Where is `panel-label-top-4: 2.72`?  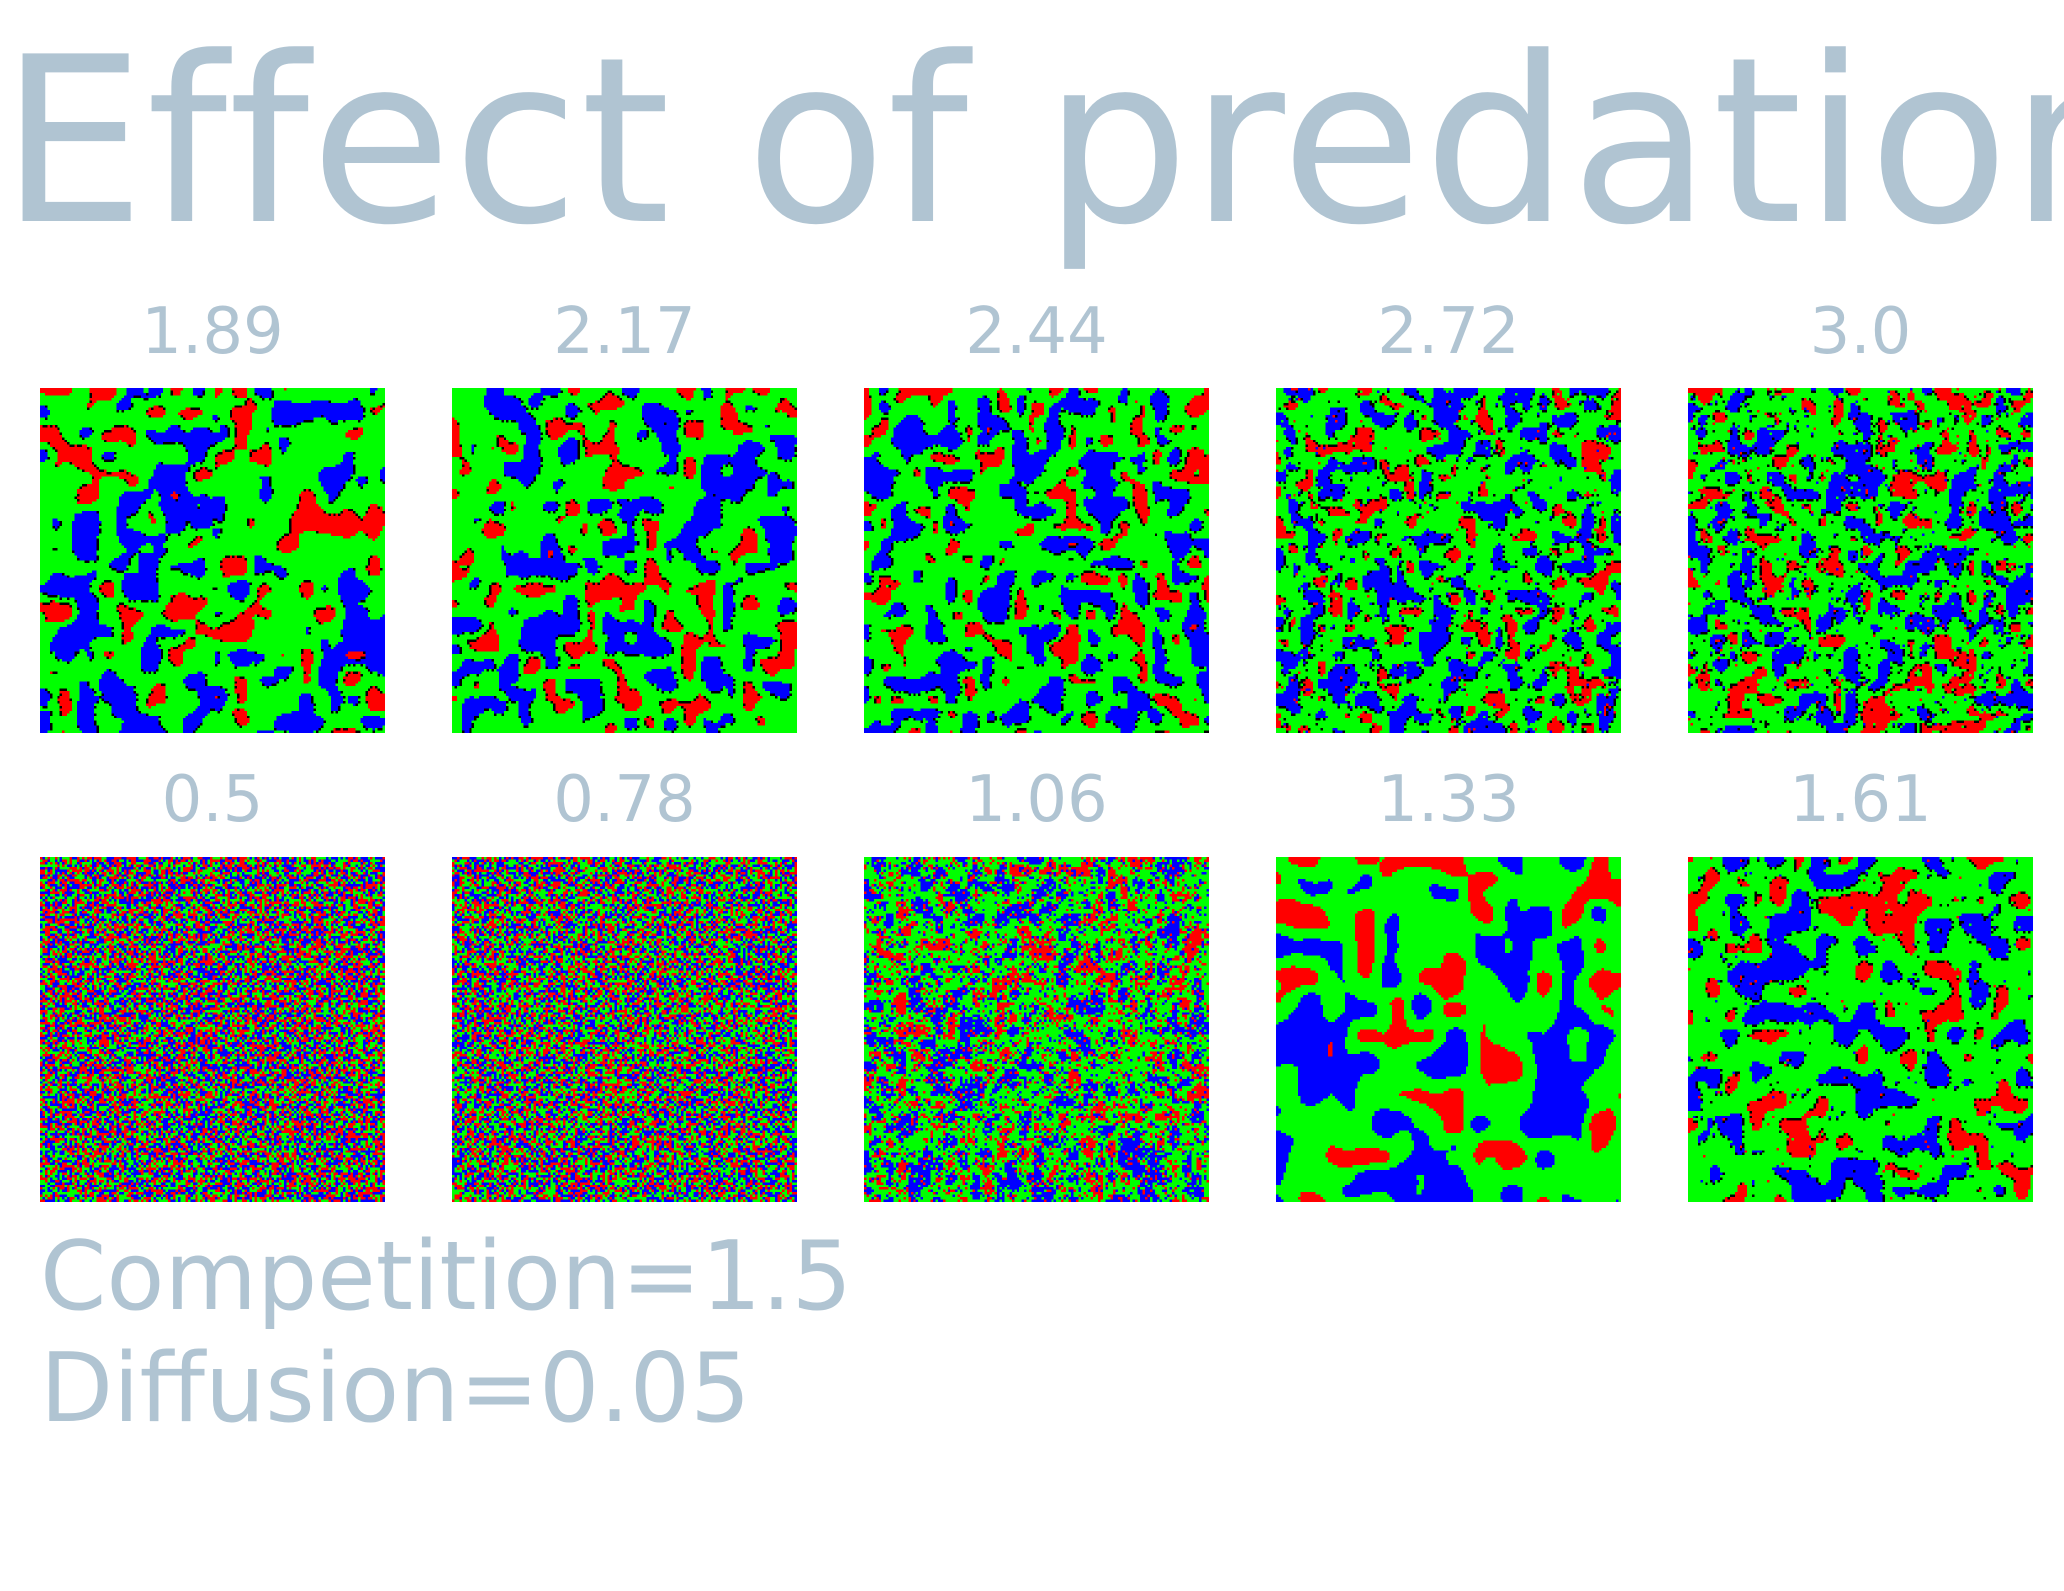 panel-label-top-4: 2.72 is located at coordinates (1448, 332).